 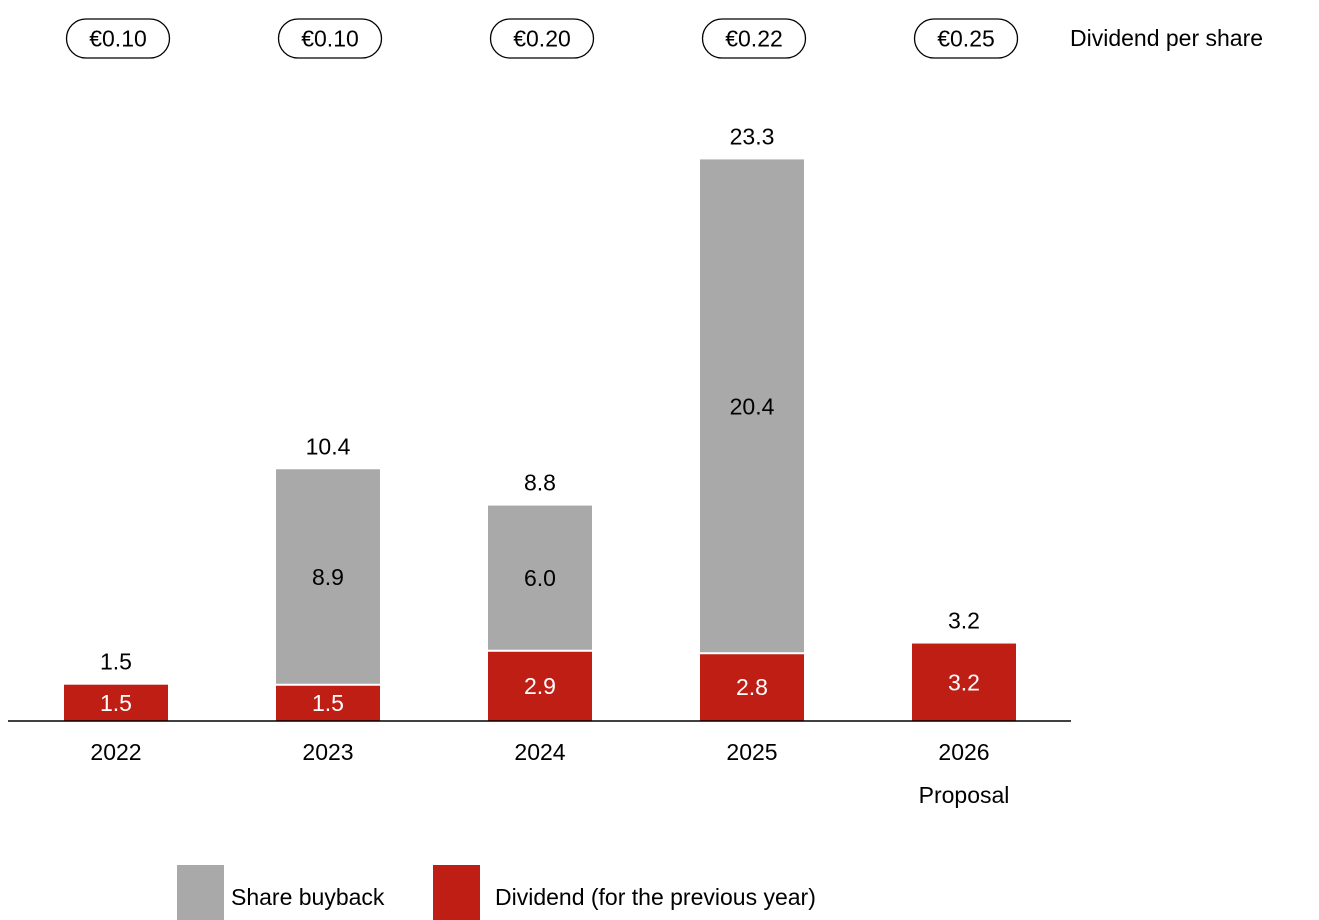 I want to click on dividend-data-label: 2.8, so click(x=752, y=687).